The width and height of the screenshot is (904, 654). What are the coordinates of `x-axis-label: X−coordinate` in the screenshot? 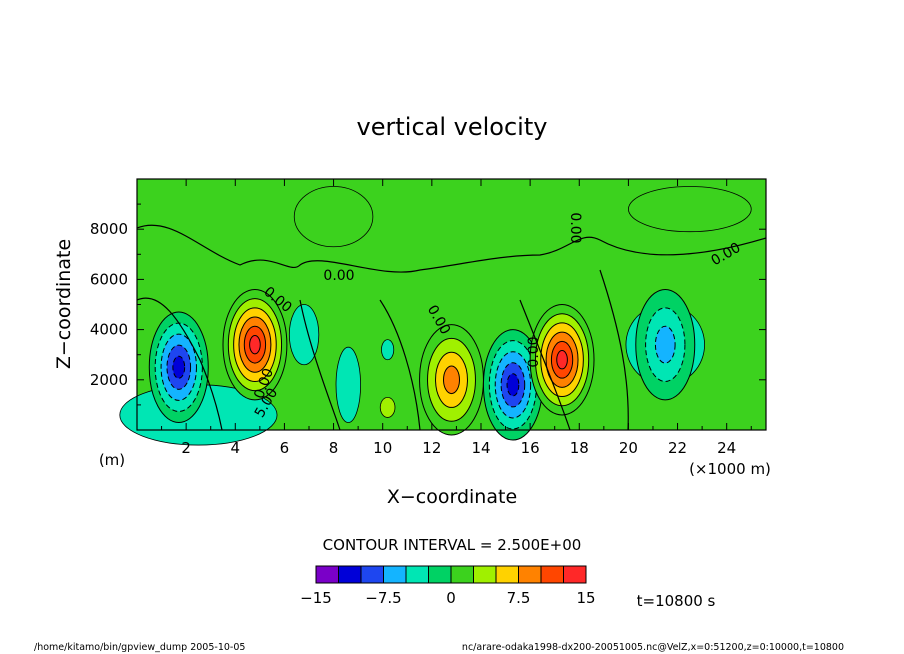 It's located at (452, 497).